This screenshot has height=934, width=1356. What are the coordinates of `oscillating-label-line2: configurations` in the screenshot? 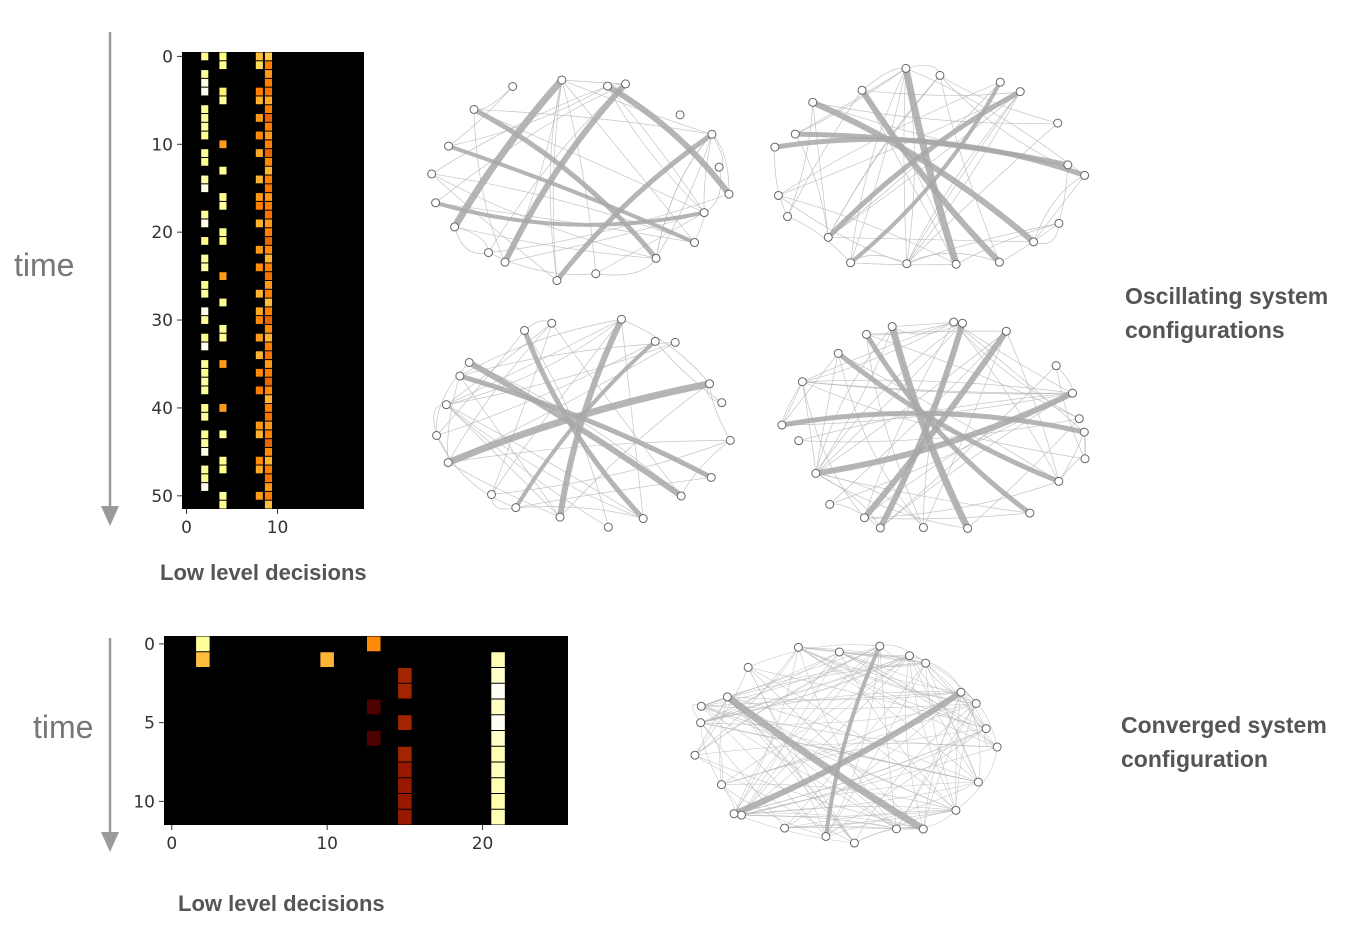 It's located at (1205, 330).